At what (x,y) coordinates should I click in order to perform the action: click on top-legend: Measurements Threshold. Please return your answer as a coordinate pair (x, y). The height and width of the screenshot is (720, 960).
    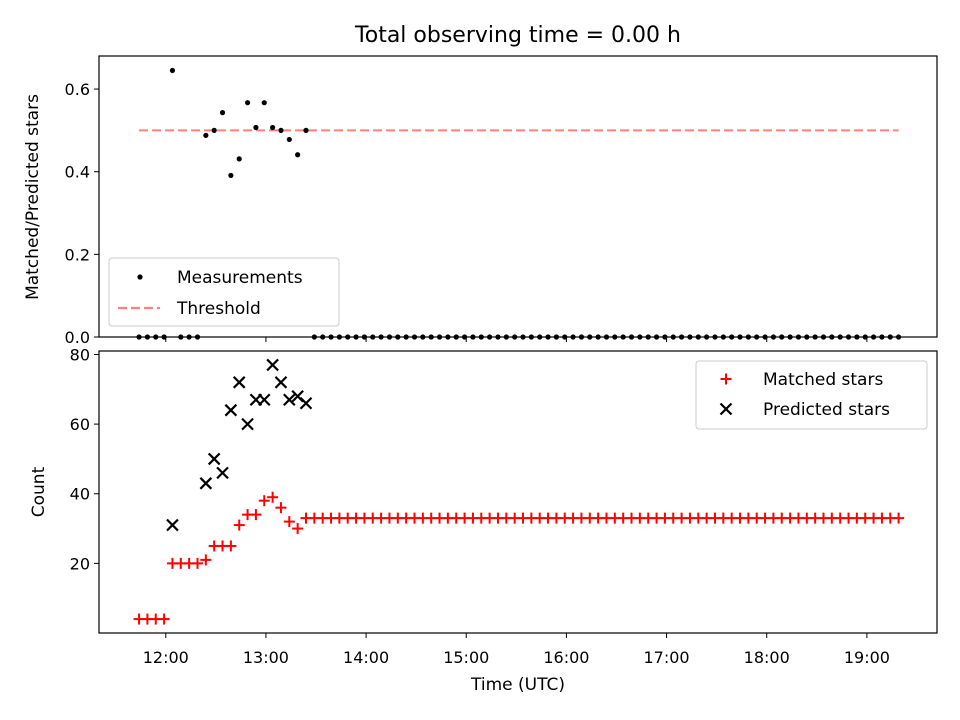
    Looking at the image, I should click on (224, 292).